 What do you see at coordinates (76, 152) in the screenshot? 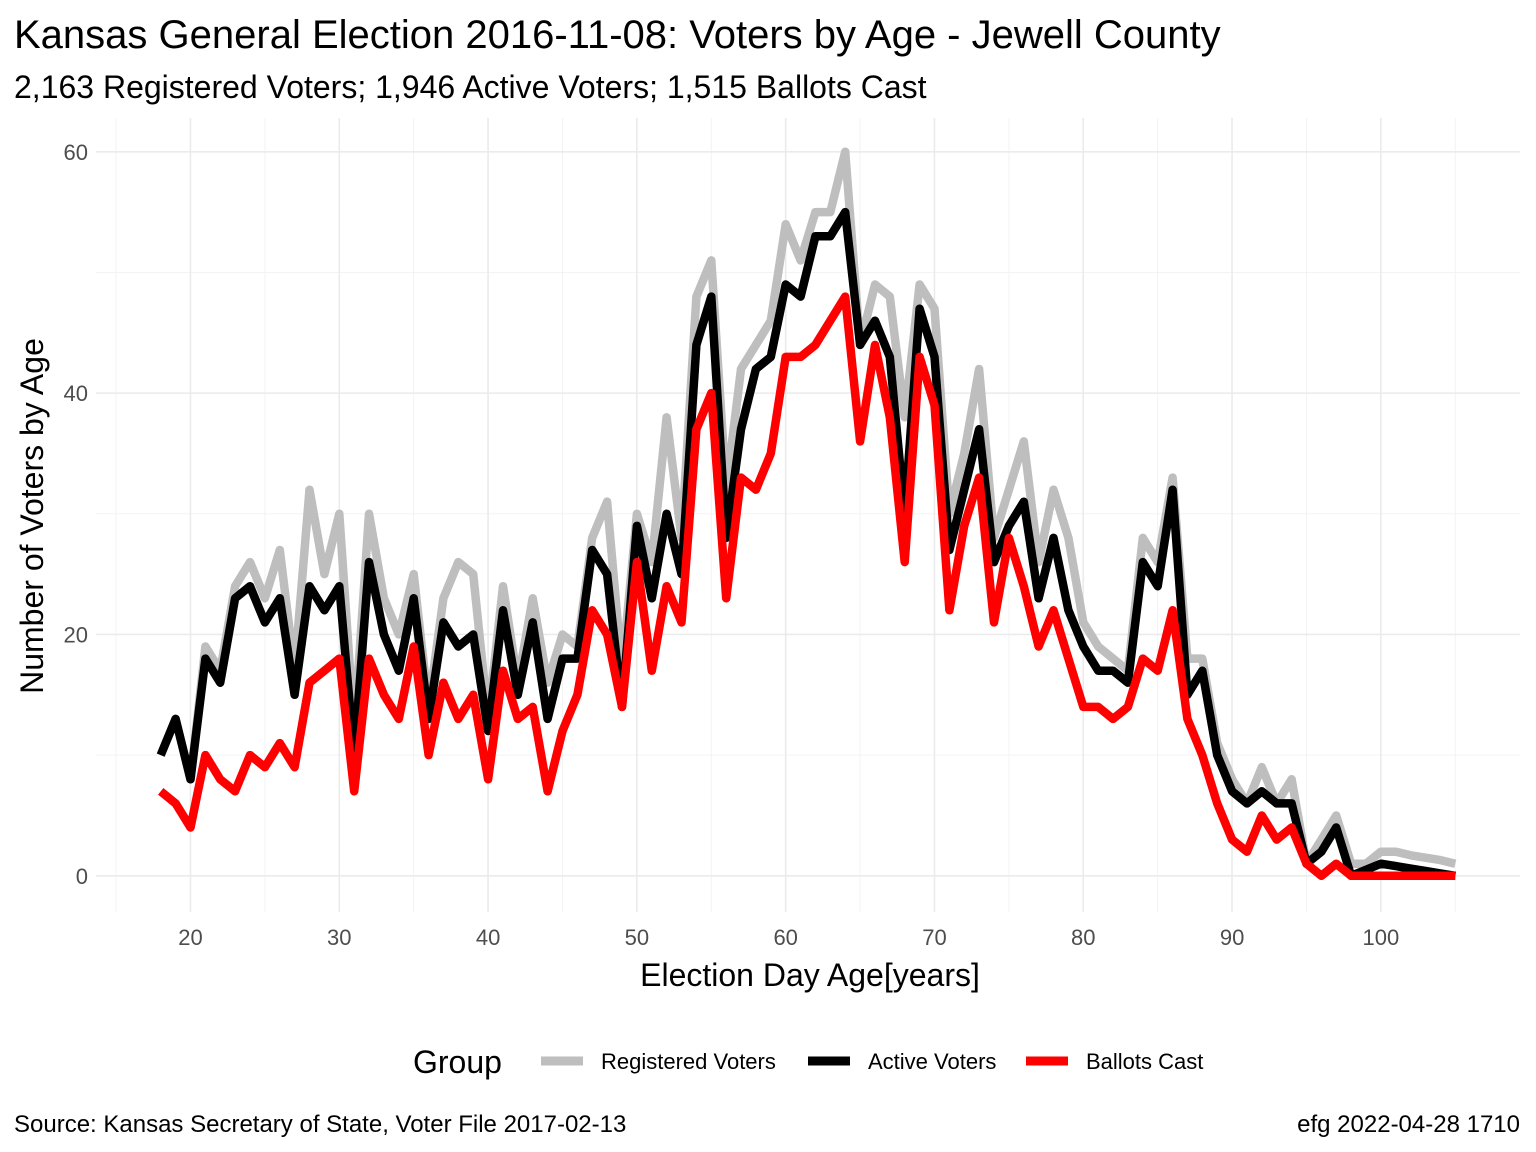
I see `y-tick-label: 60` at bounding box center [76, 152].